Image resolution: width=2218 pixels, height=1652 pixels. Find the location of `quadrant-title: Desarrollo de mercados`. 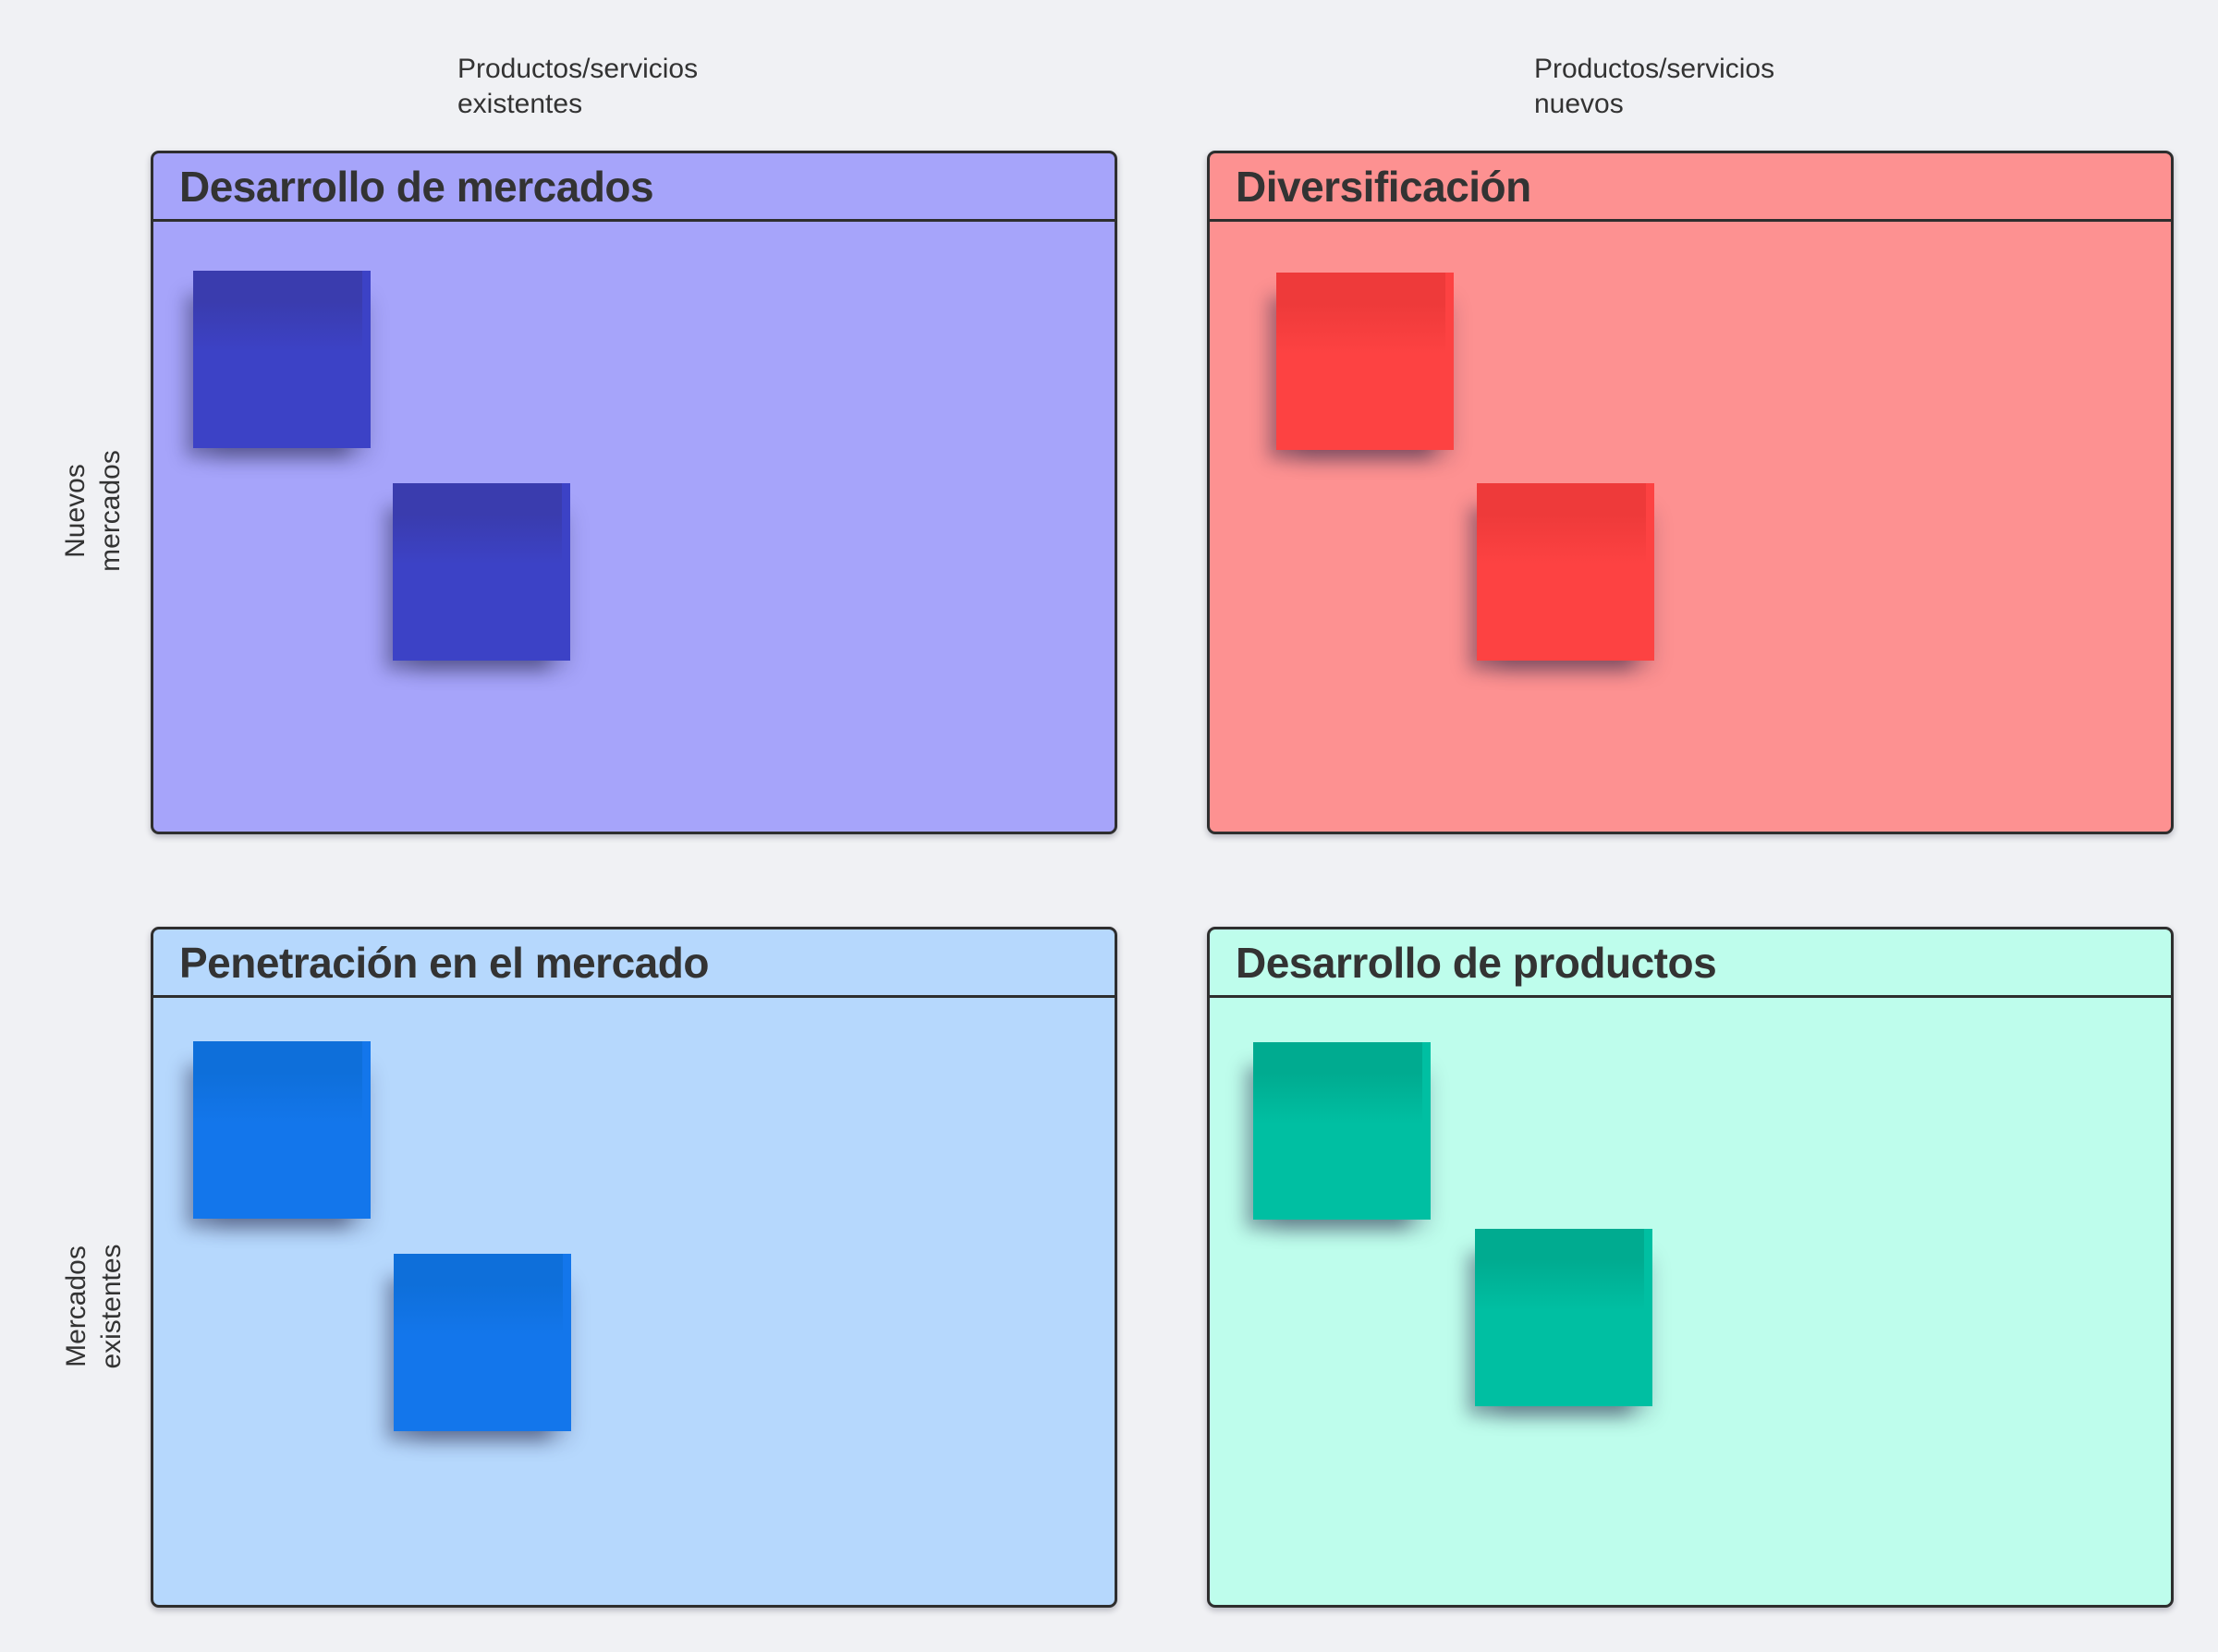

quadrant-title: Desarrollo de mercados is located at coordinates (416, 186).